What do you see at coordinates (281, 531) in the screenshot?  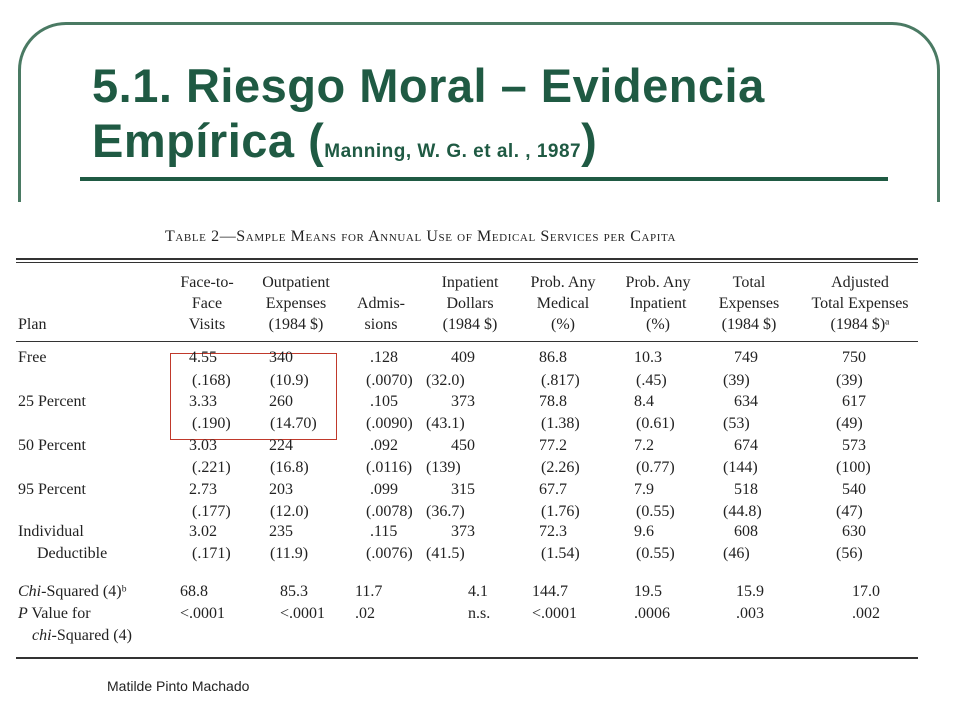 I see `mean-cell: 235` at bounding box center [281, 531].